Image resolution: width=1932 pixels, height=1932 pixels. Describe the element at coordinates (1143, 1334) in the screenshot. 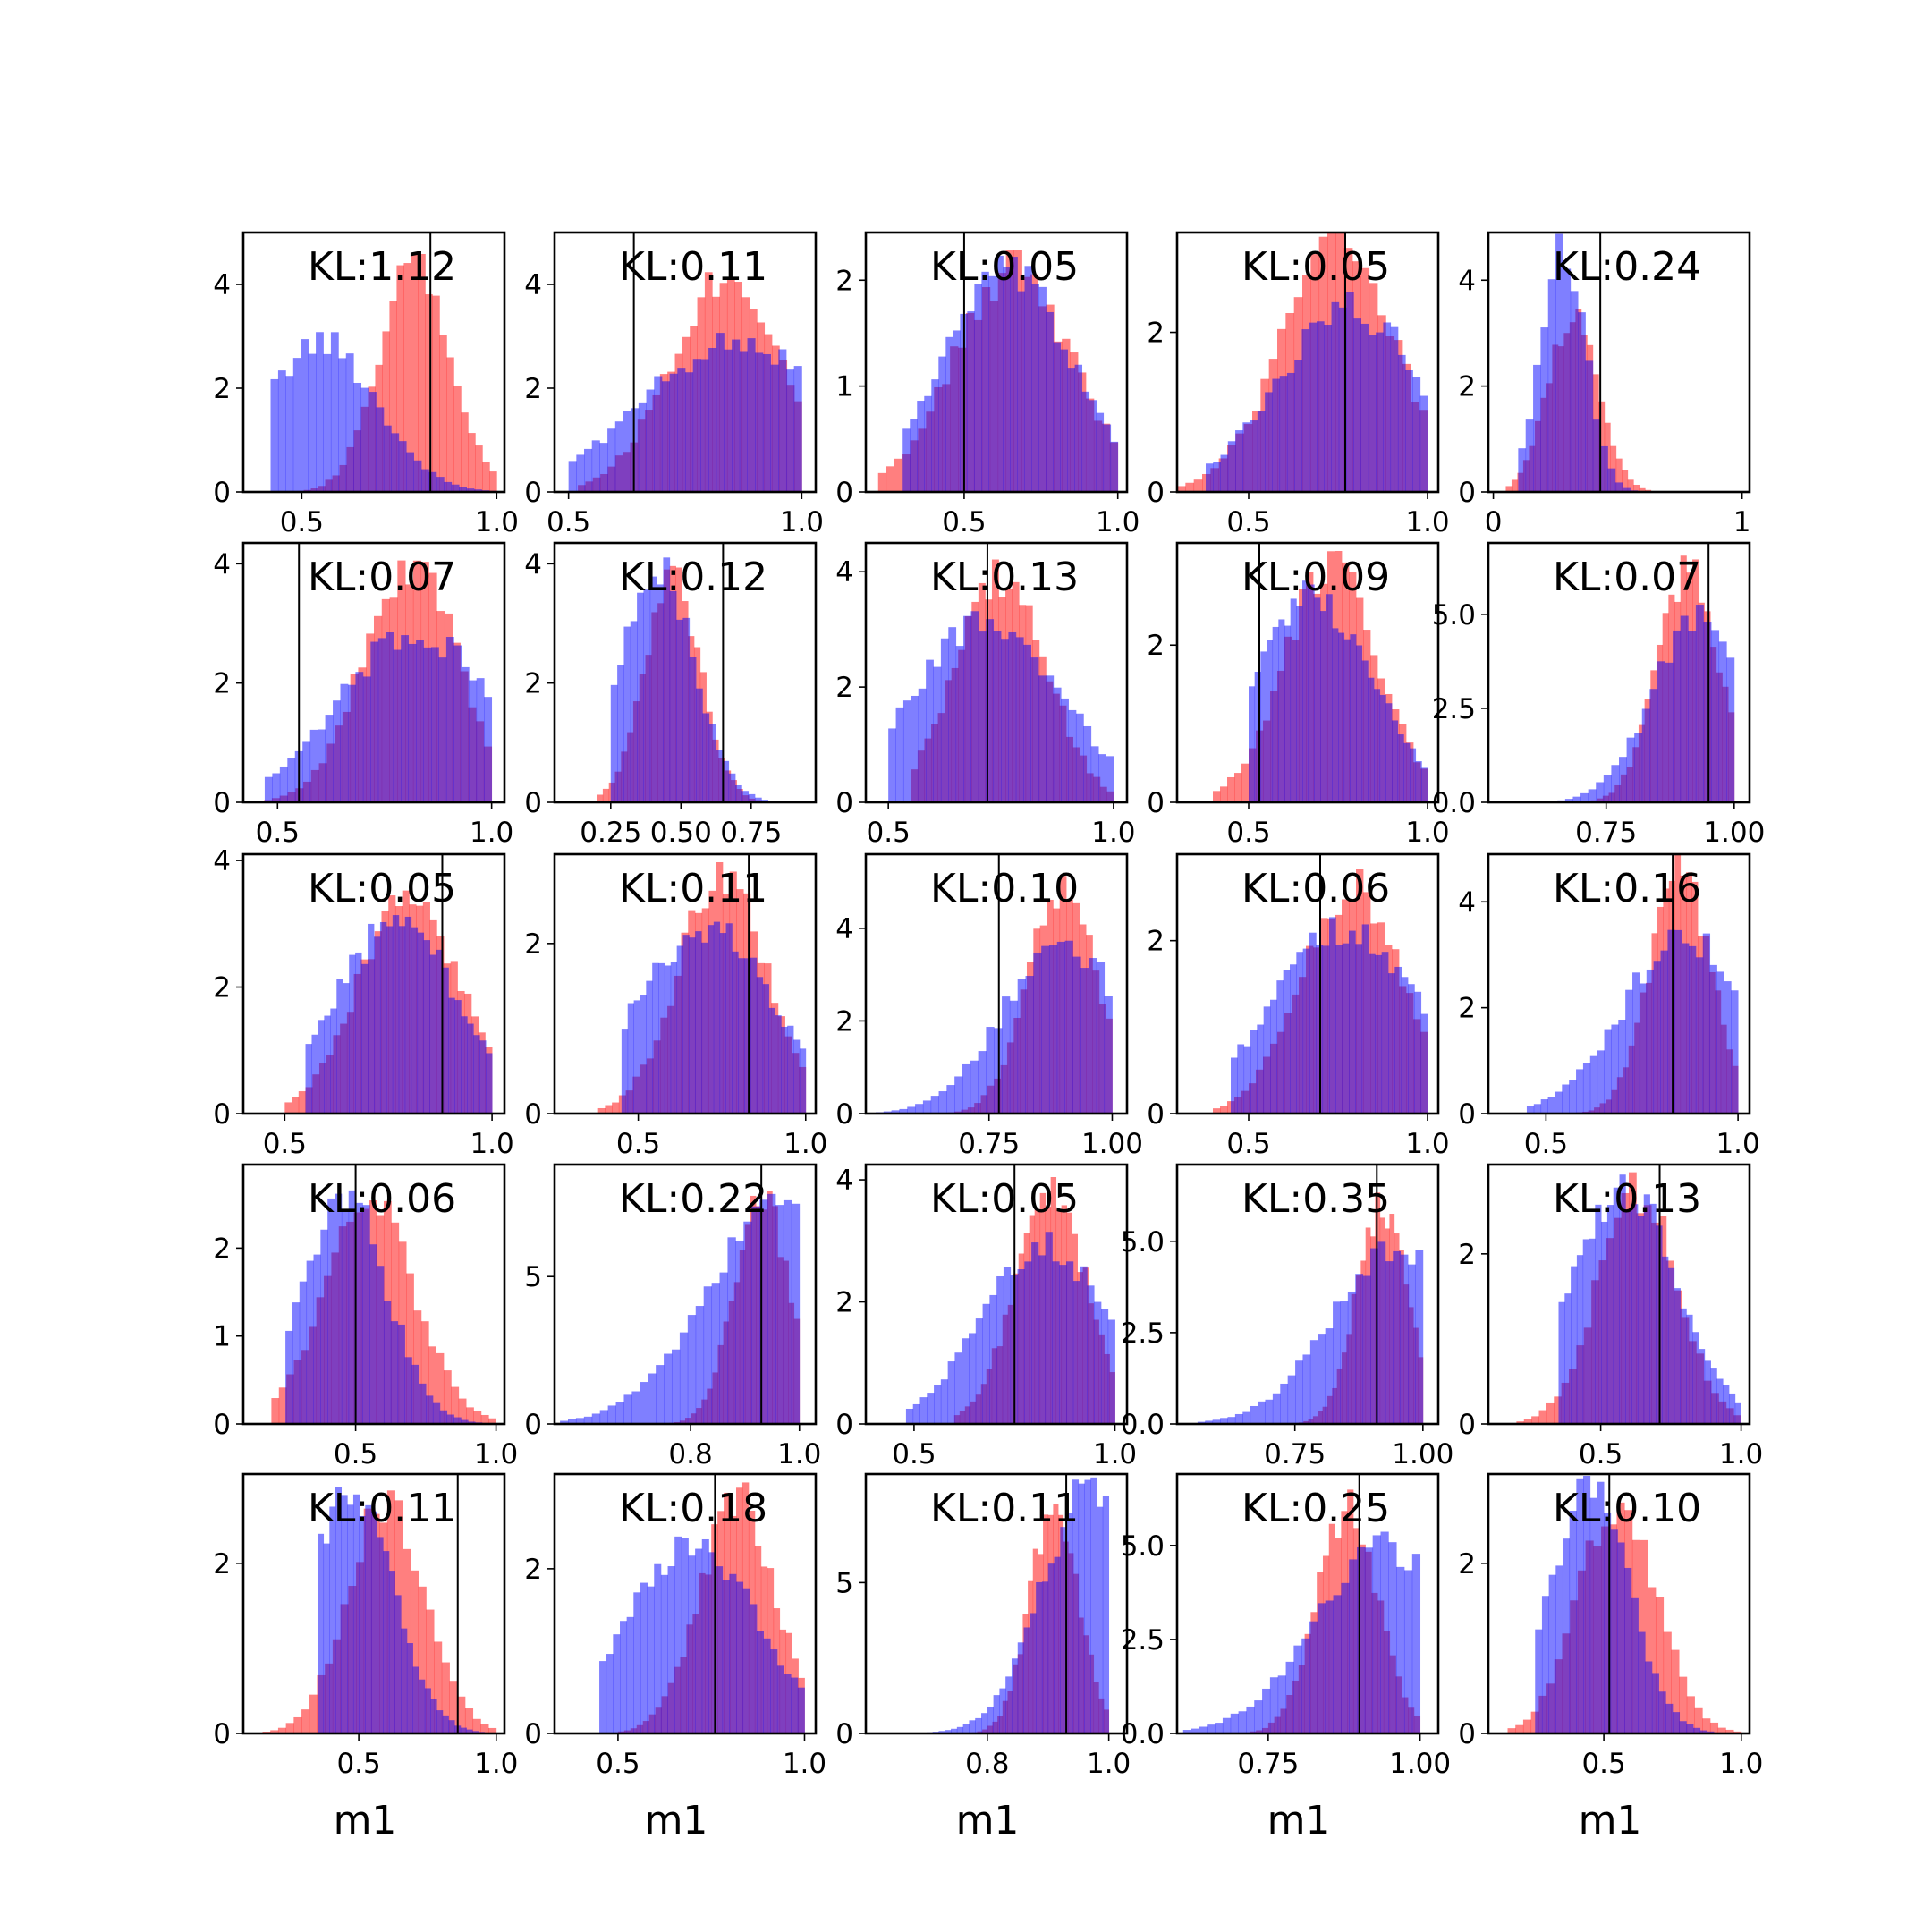

I see `y-tick-label: 2.5` at that location.